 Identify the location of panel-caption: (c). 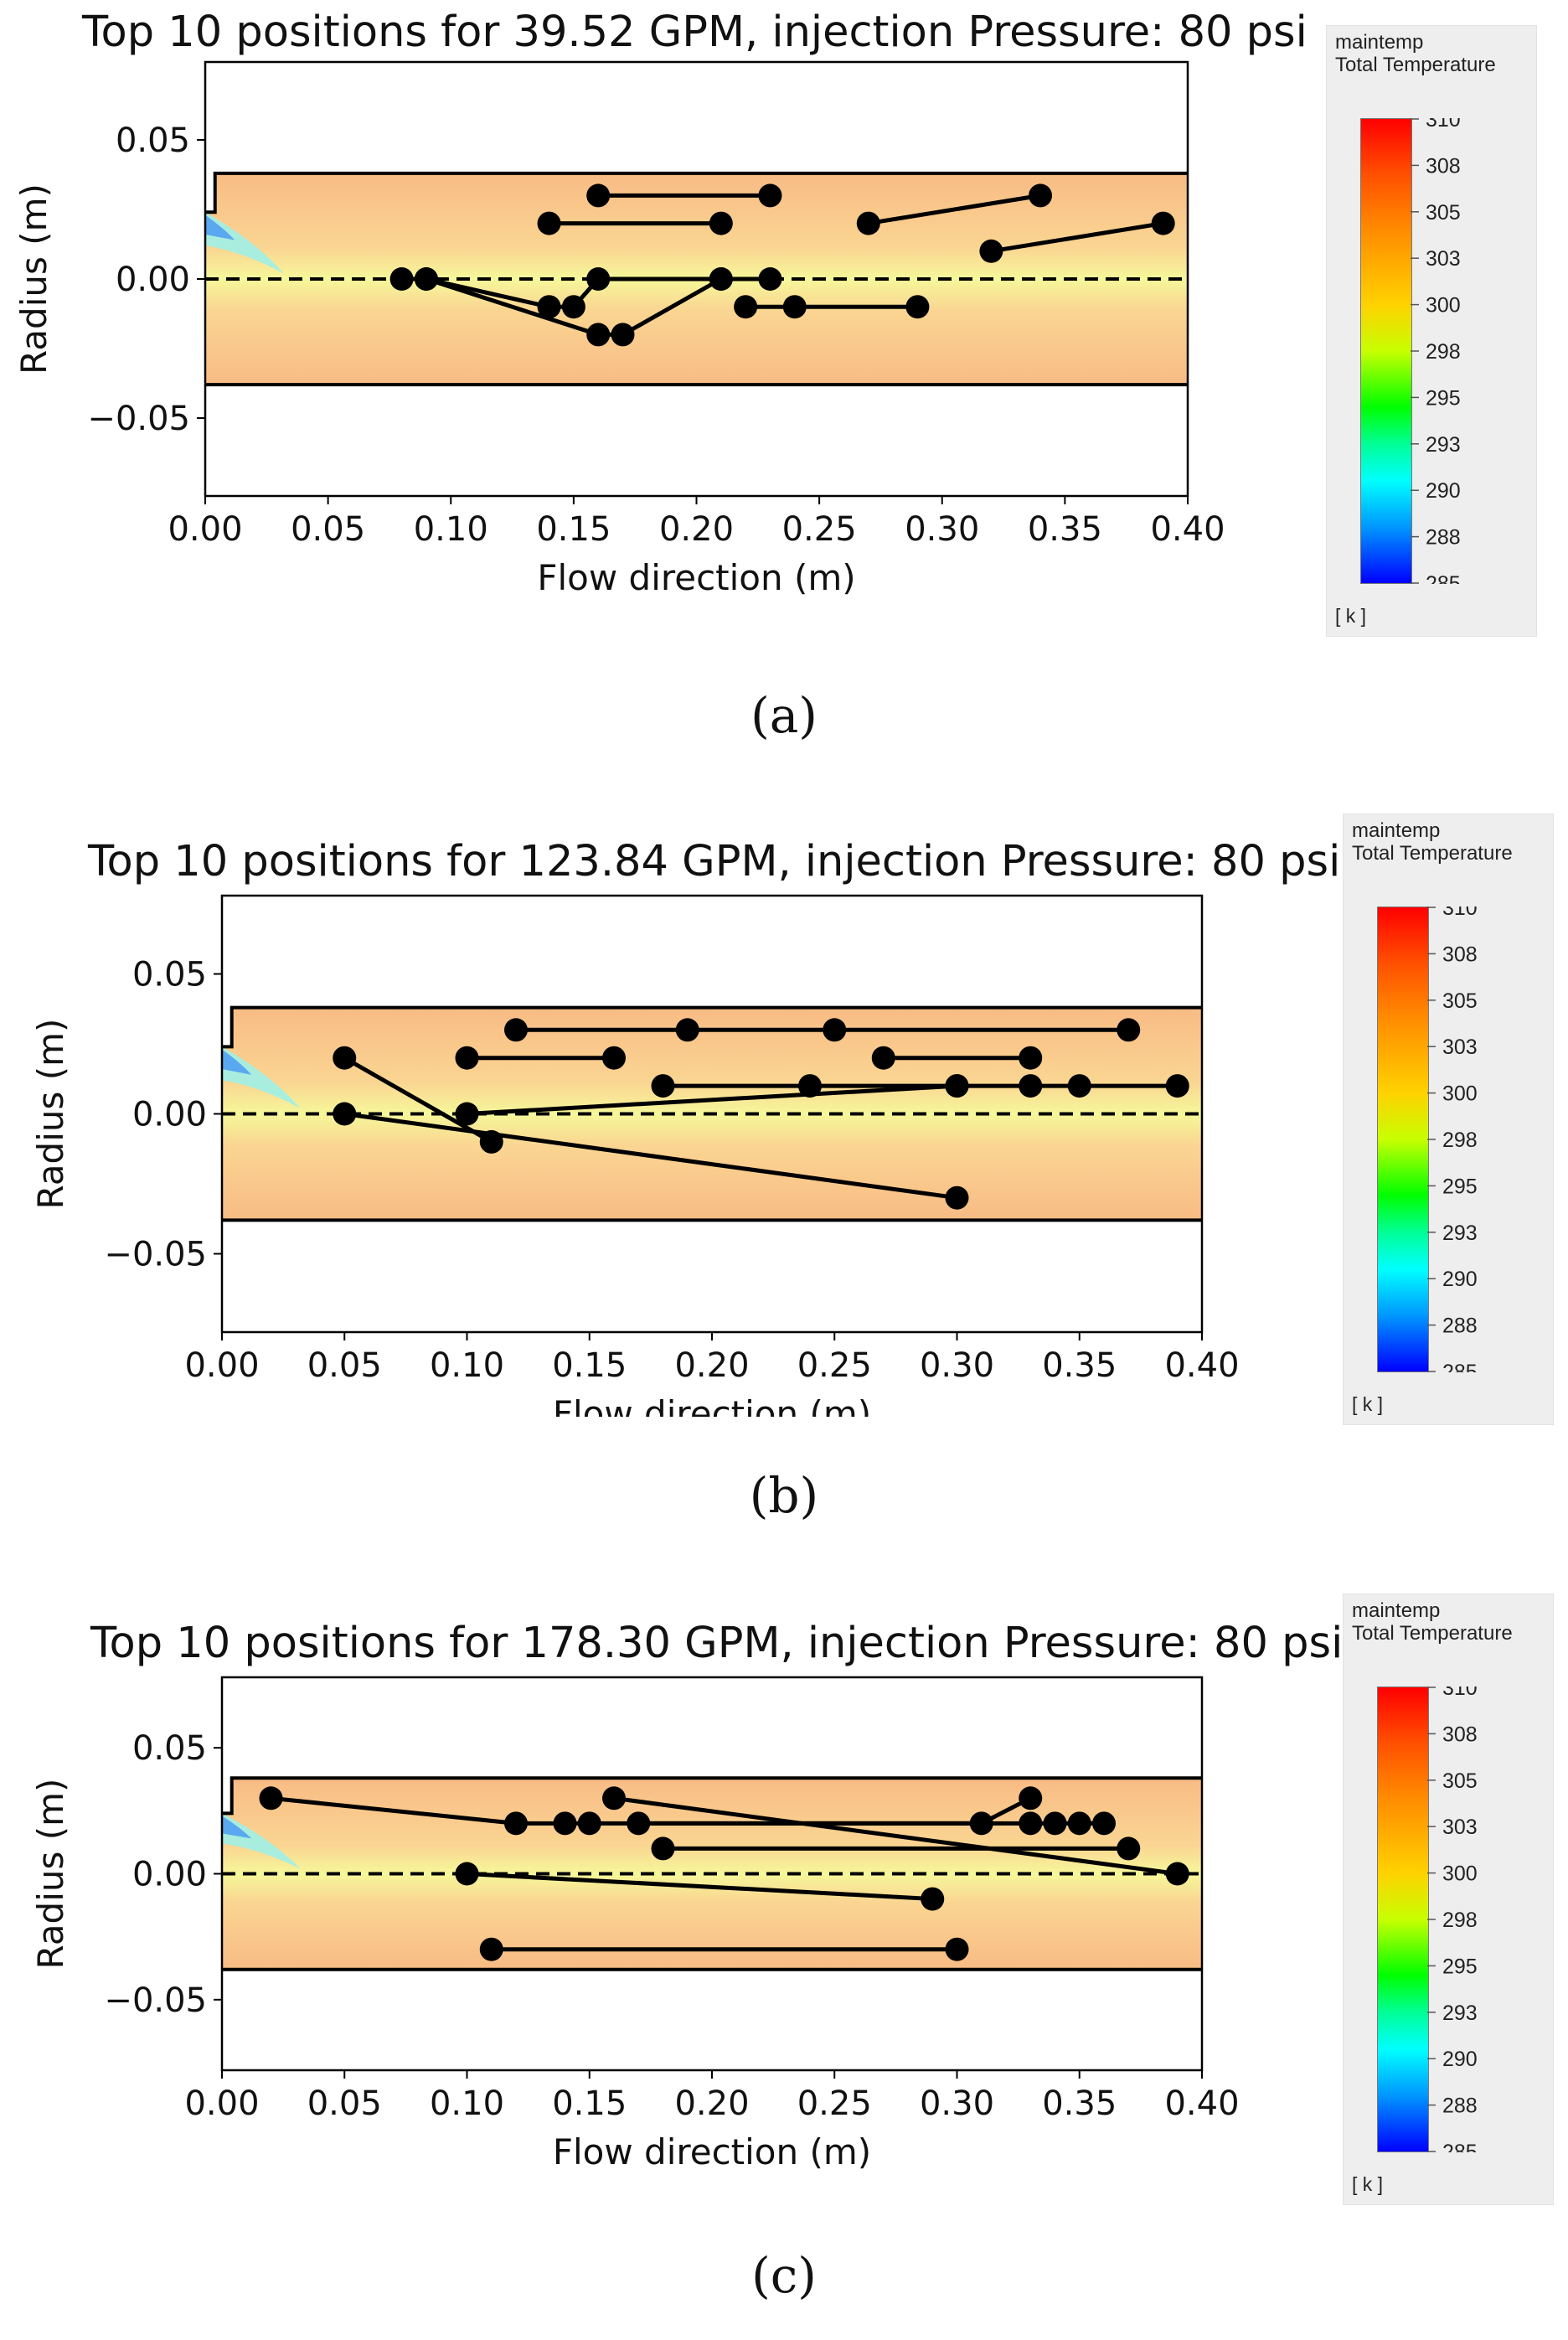
(784, 2275).